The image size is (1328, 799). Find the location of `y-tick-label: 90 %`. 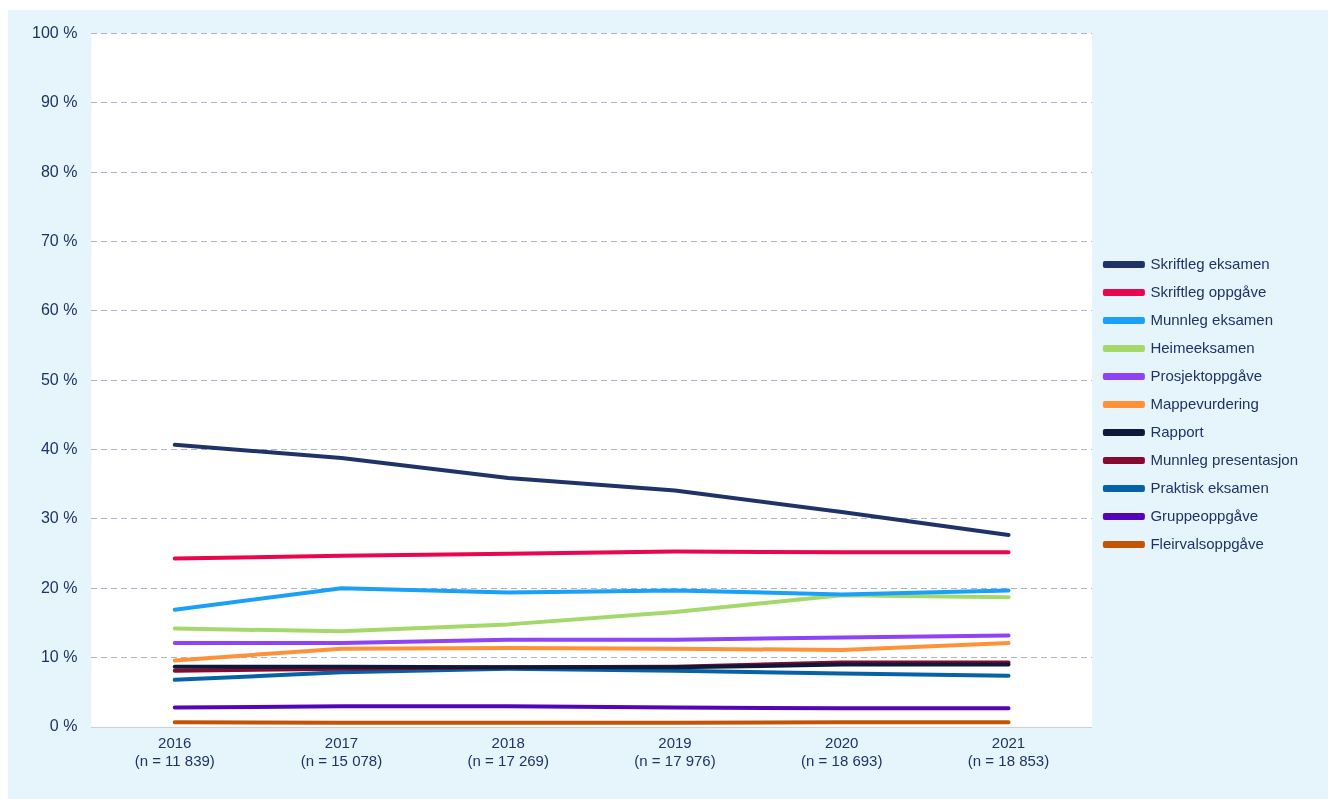

y-tick-label: 90 % is located at coordinates (59, 102).